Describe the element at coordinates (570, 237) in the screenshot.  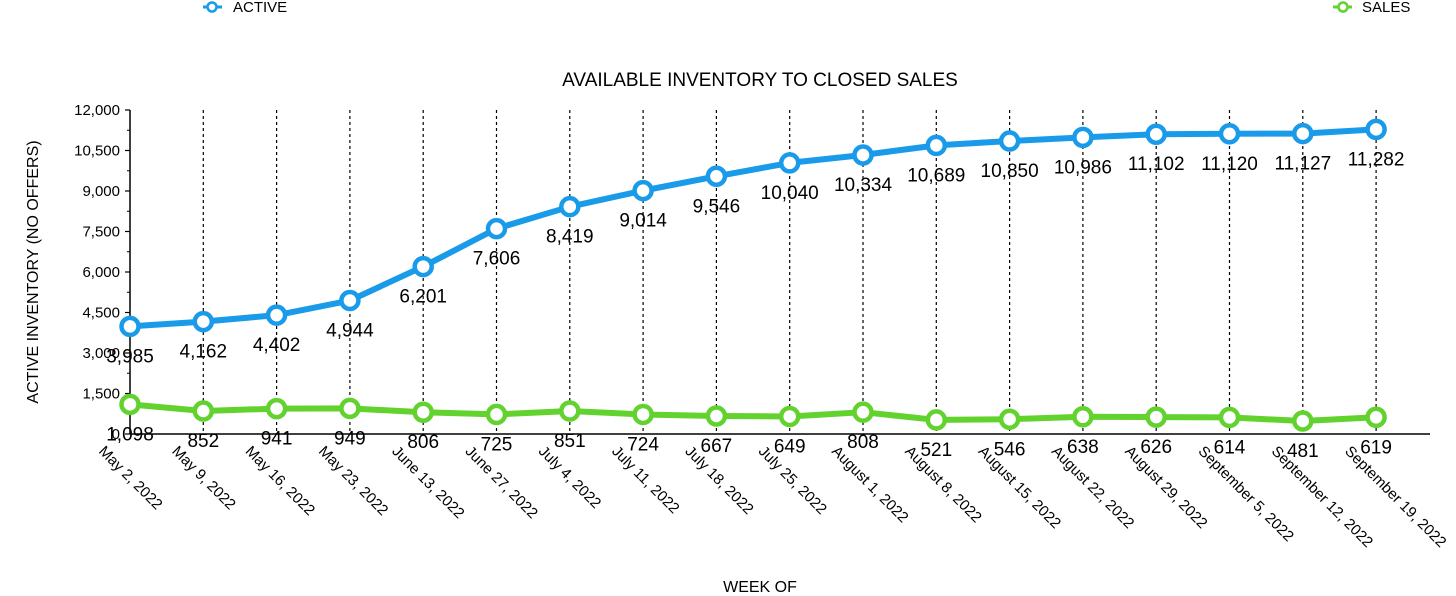
I see `data-label-active: 8,419` at that location.